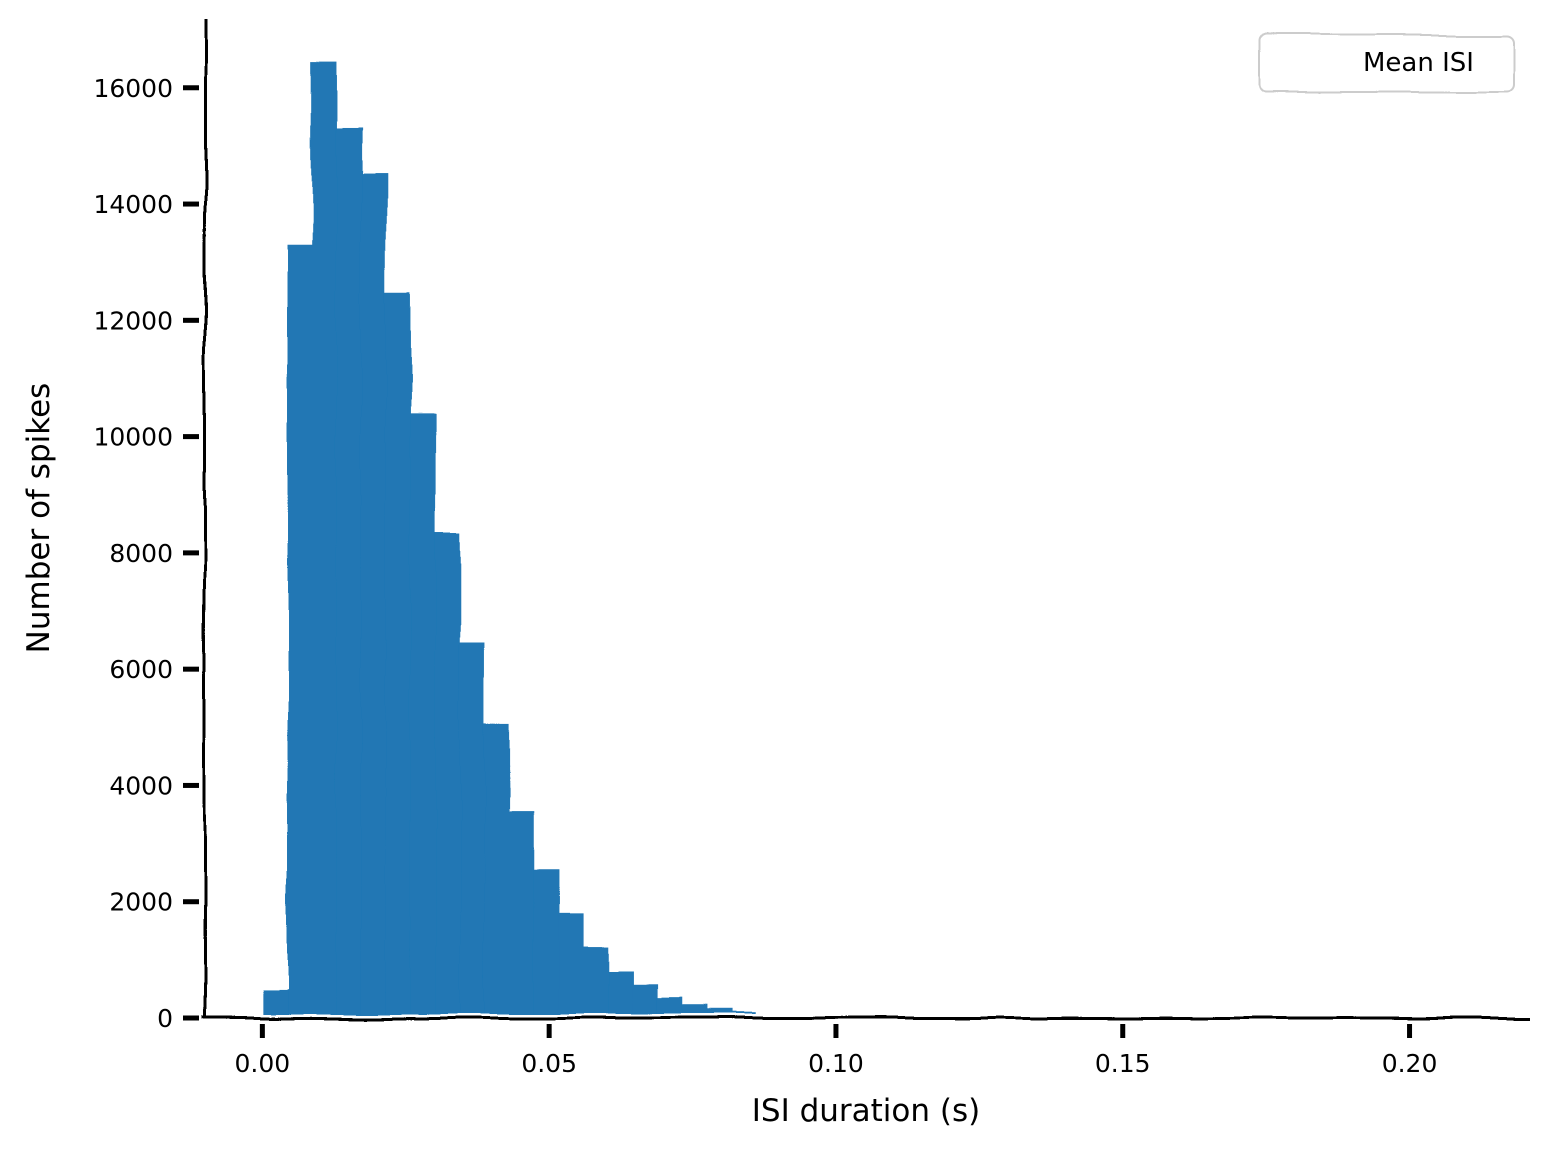 The height and width of the screenshot is (1150, 1550). I want to click on y-tick-label: 6000, so click(141, 669).